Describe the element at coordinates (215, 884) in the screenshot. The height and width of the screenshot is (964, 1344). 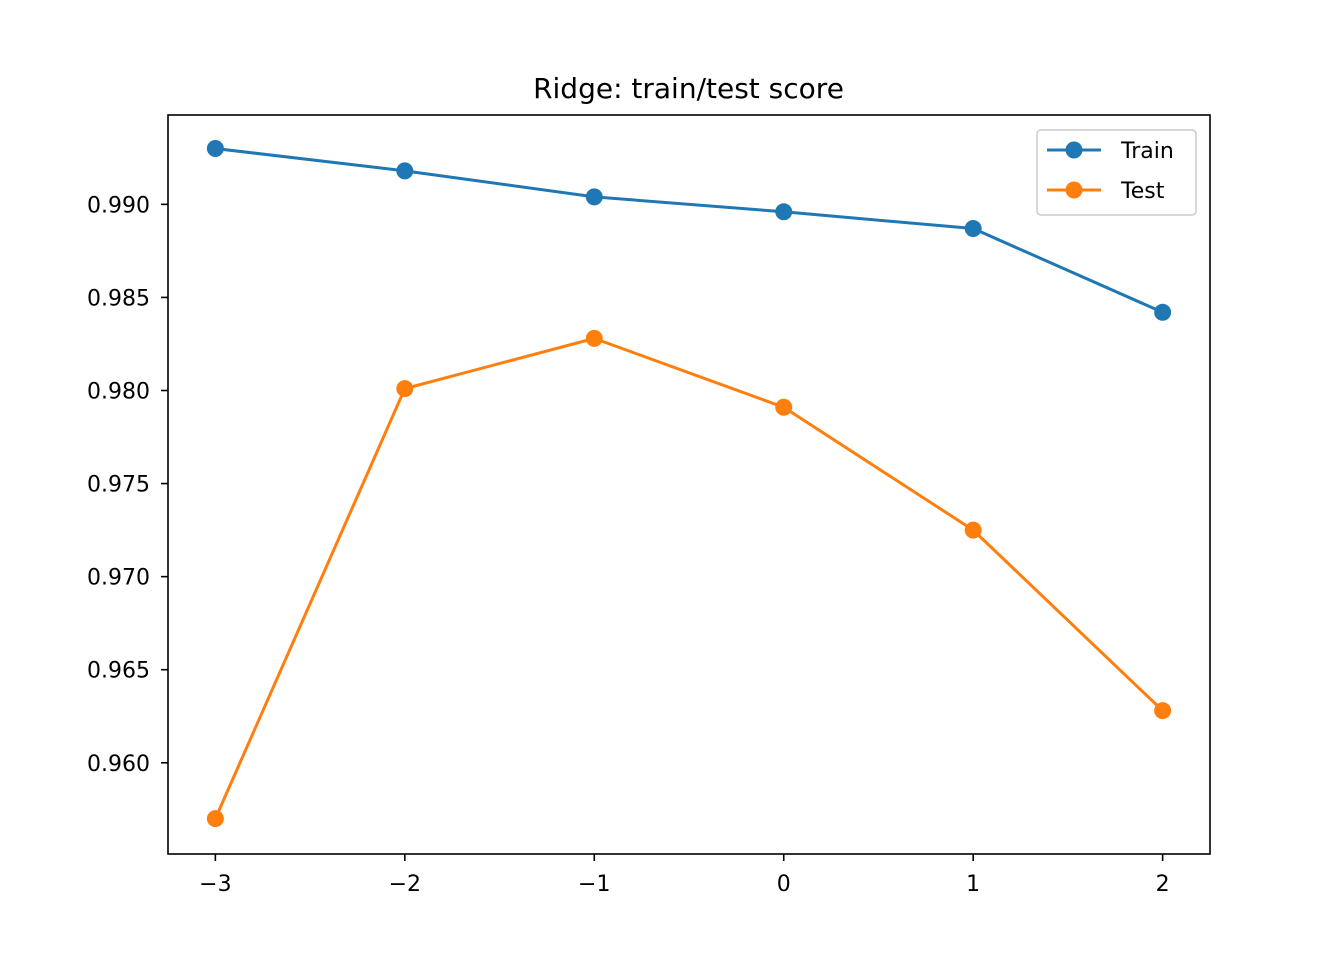
I see `x-tick-label: −3` at that location.